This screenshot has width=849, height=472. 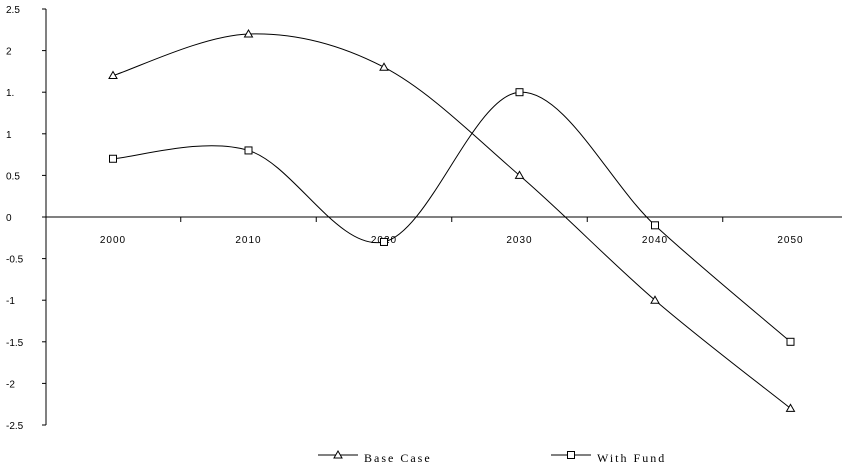 I want to click on x-tick-label: 2040, so click(x=655, y=240).